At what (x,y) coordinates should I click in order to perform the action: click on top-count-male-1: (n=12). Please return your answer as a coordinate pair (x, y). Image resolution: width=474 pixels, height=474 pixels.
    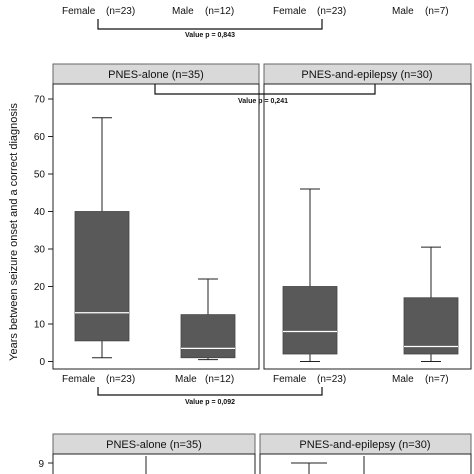
    Looking at the image, I should click on (219, 11).